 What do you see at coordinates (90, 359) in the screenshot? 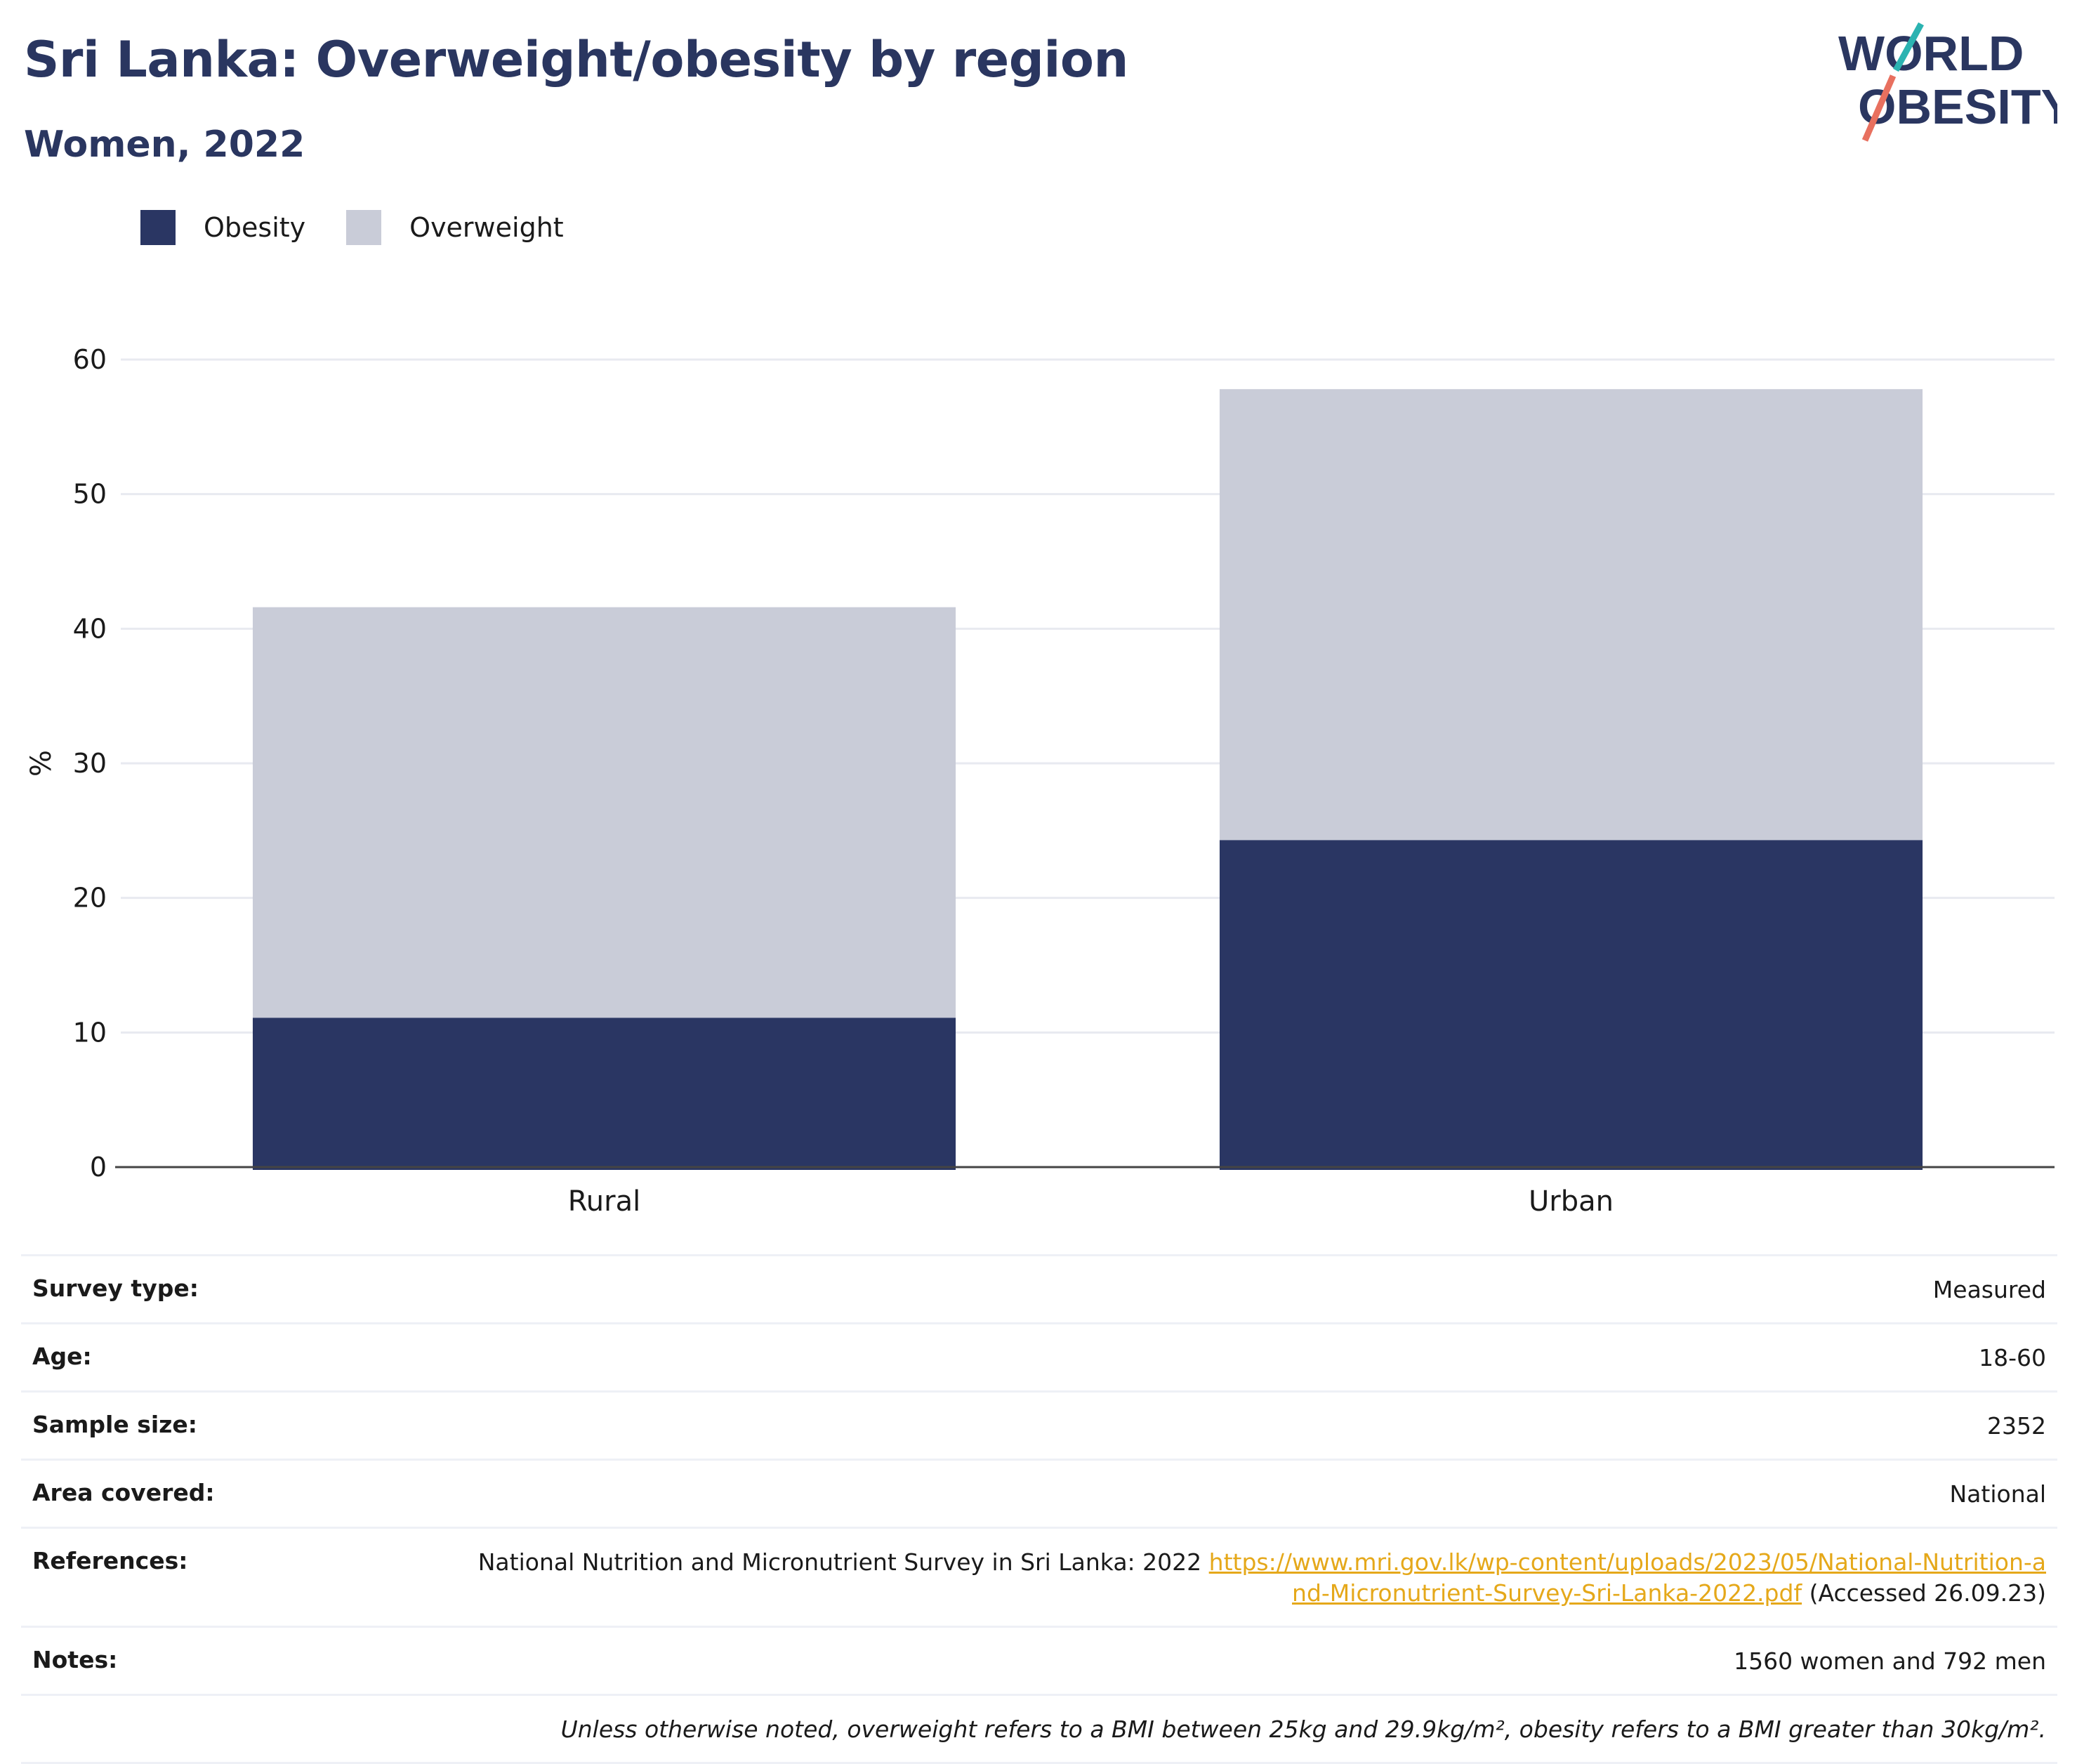
I see `y-tick-label: 60` at bounding box center [90, 359].